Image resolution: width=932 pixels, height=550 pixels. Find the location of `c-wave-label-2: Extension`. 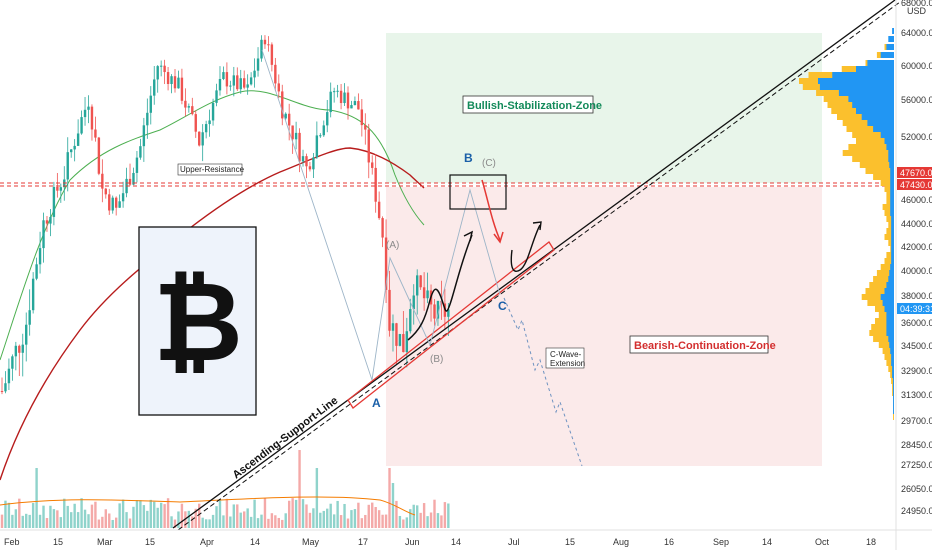

c-wave-label-2: Extension is located at coordinates (567, 363).